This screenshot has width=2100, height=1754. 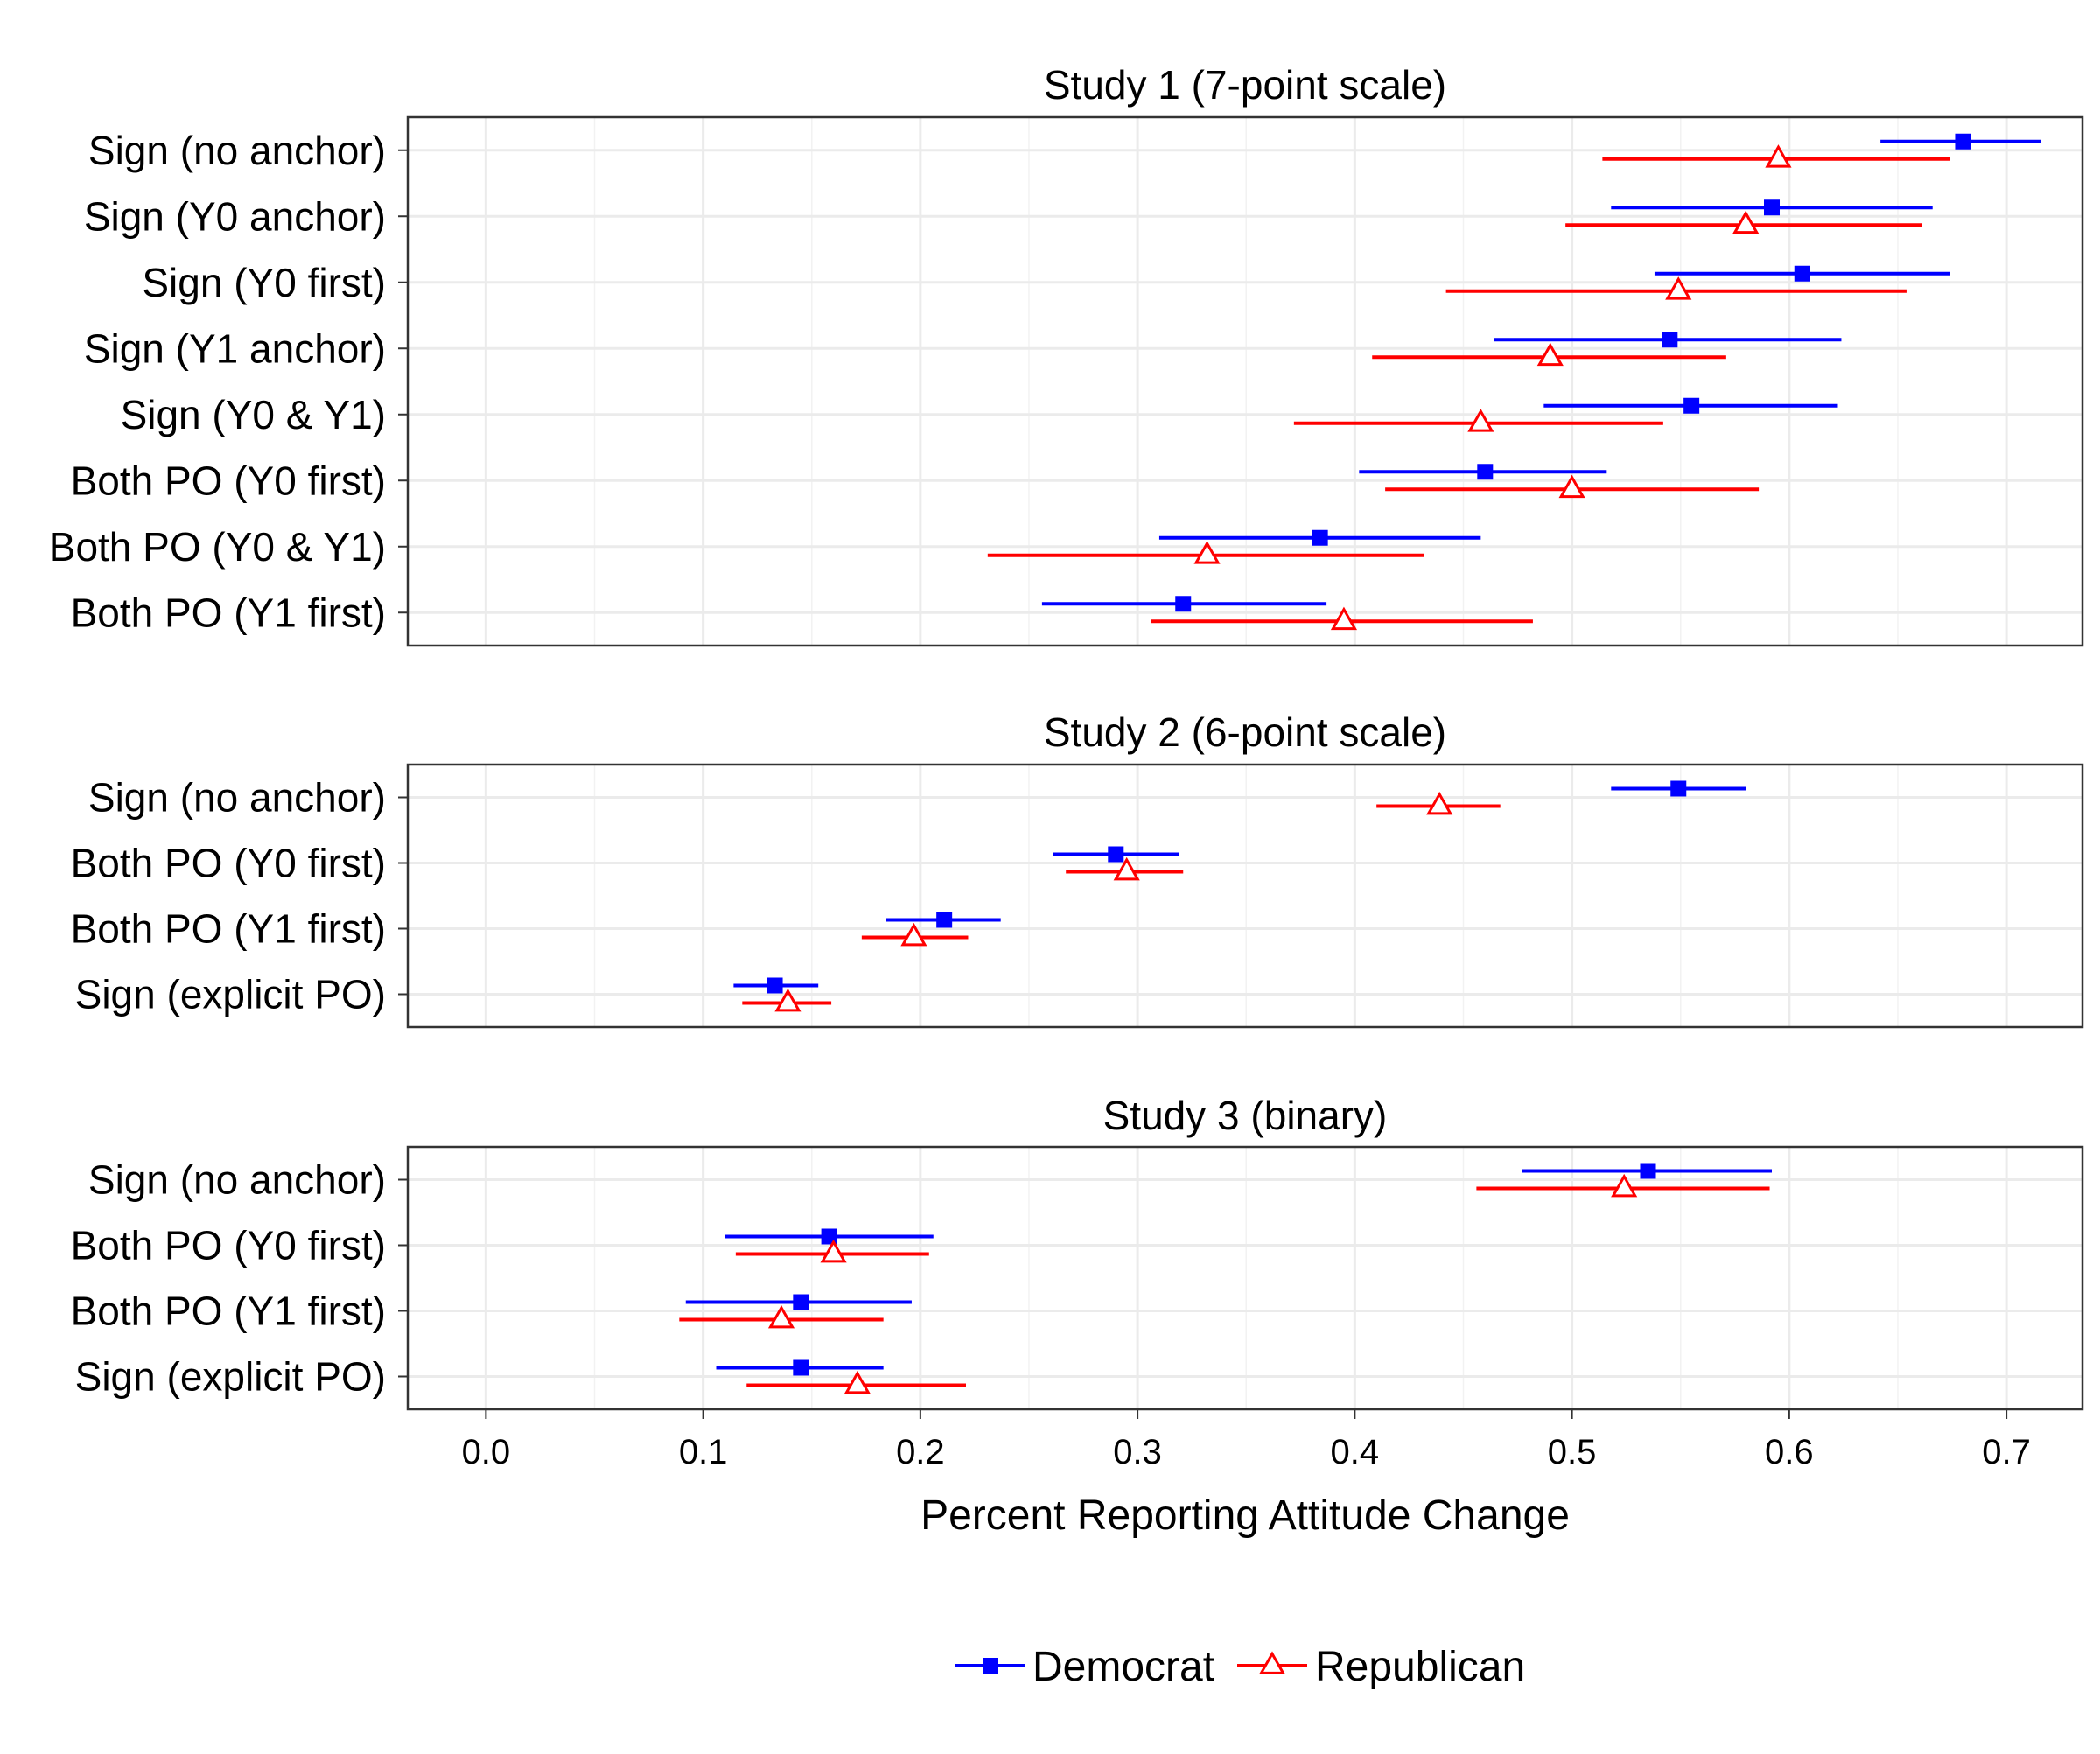 I want to click on x-tick-label: 0.5, so click(x=1572, y=1452).